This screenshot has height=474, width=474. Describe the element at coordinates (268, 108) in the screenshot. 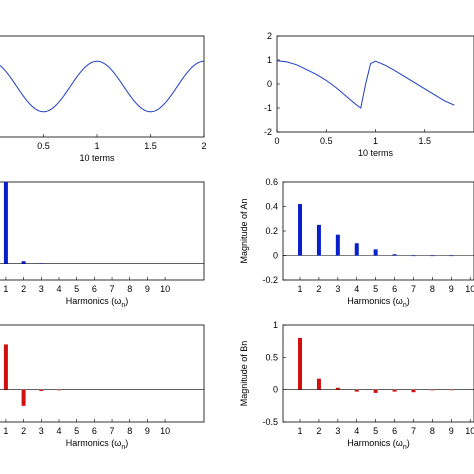

I see `y-tick-label: -1` at that location.